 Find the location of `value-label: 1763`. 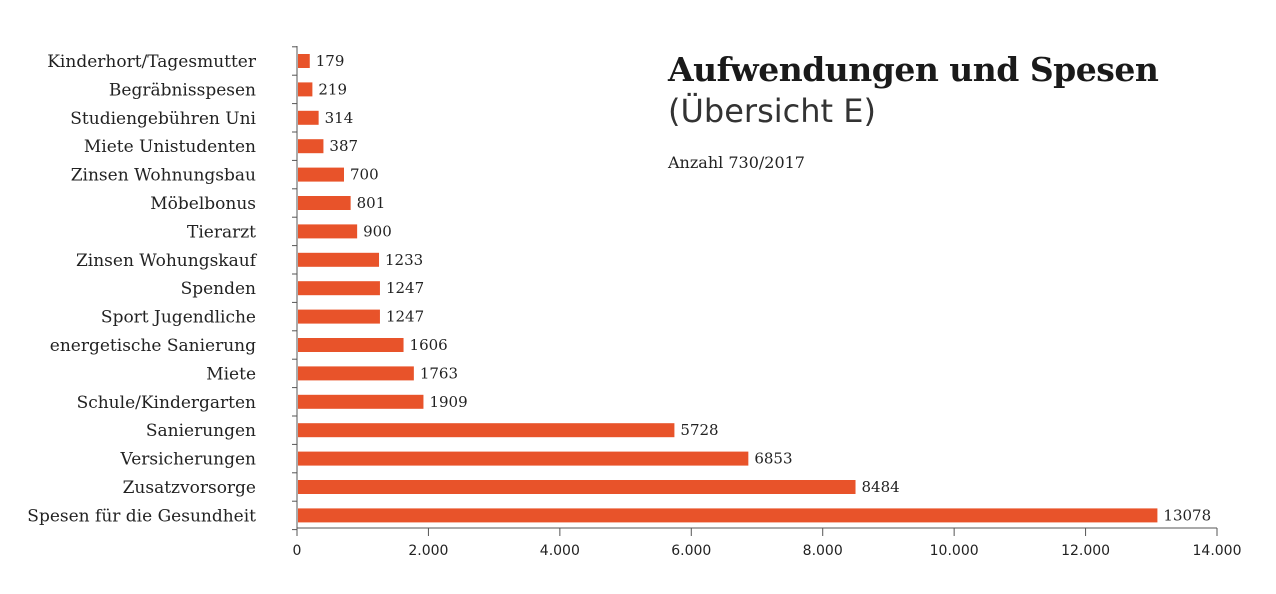

value-label: 1763 is located at coordinates (439, 373).